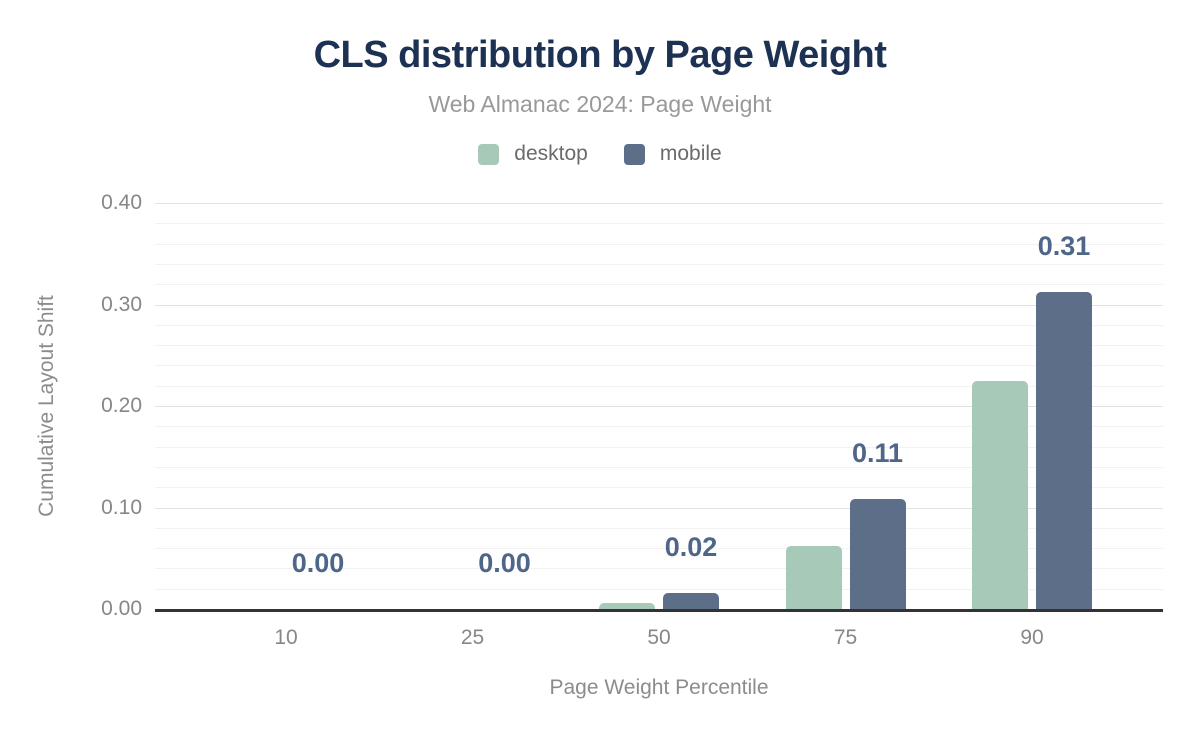 The image size is (1200, 742). I want to click on legend-label-mobile: mobile, so click(690, 153).